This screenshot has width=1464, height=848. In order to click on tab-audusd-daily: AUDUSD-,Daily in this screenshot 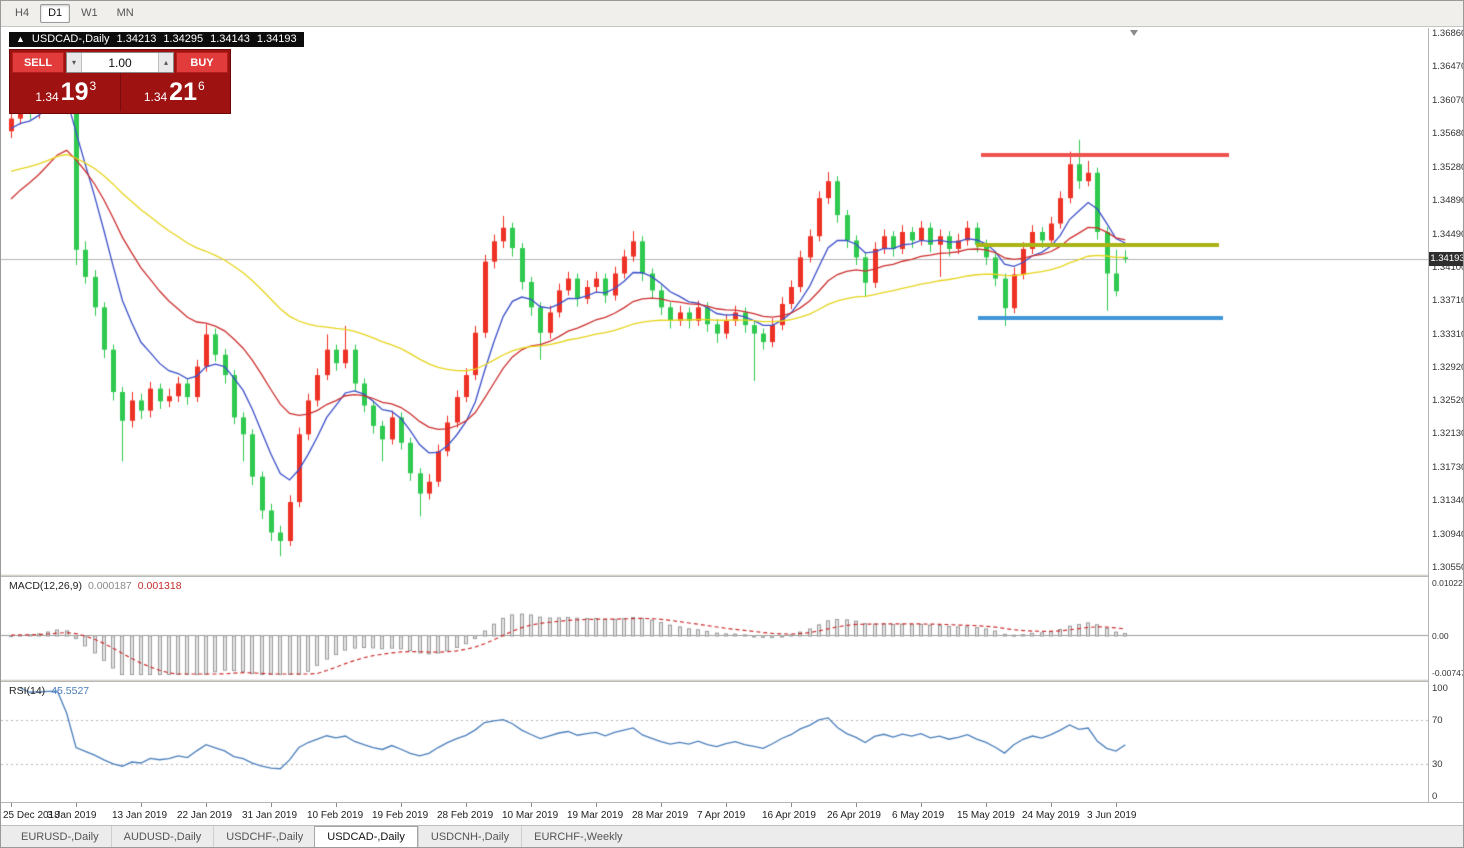, I will do `click(162, 836)`.